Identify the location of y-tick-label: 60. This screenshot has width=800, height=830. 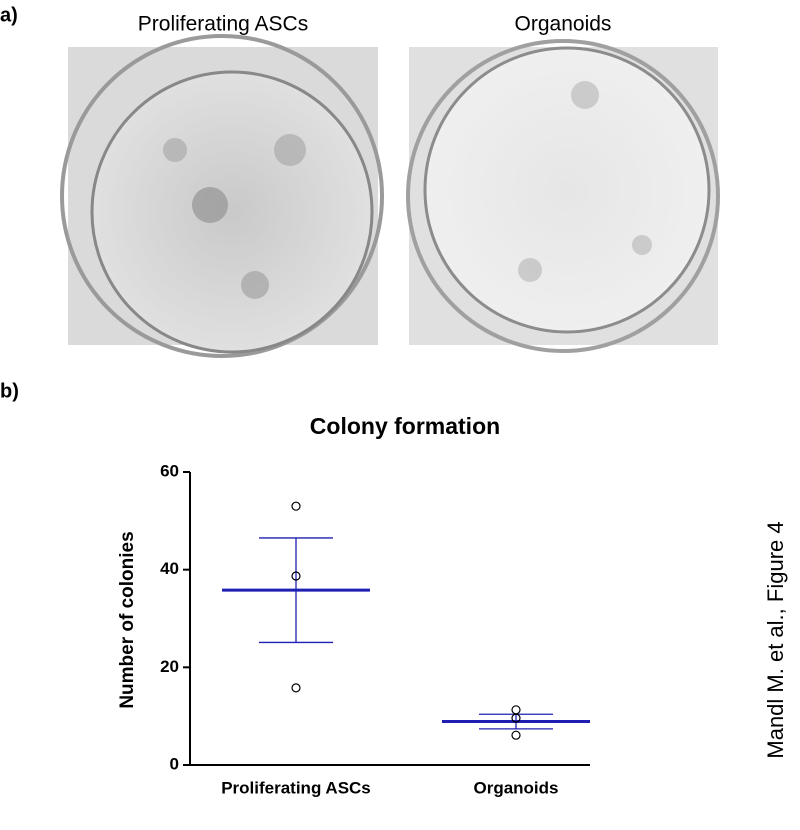
(169, 470).